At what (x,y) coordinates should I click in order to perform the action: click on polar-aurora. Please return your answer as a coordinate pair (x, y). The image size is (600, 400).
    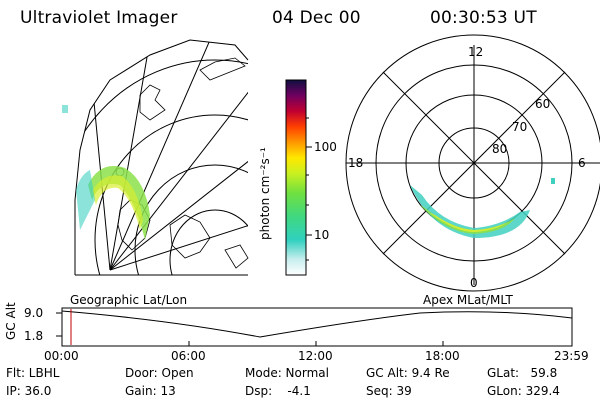
    Looking at the image, I should click on (482, 208).